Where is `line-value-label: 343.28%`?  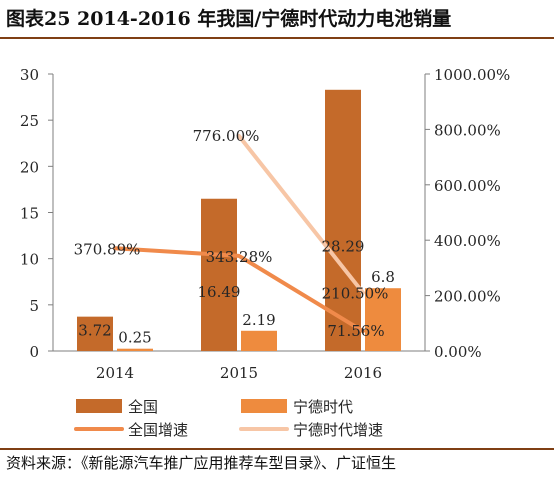
line-value-label: 343.28% is located at coordinates (239, 257).